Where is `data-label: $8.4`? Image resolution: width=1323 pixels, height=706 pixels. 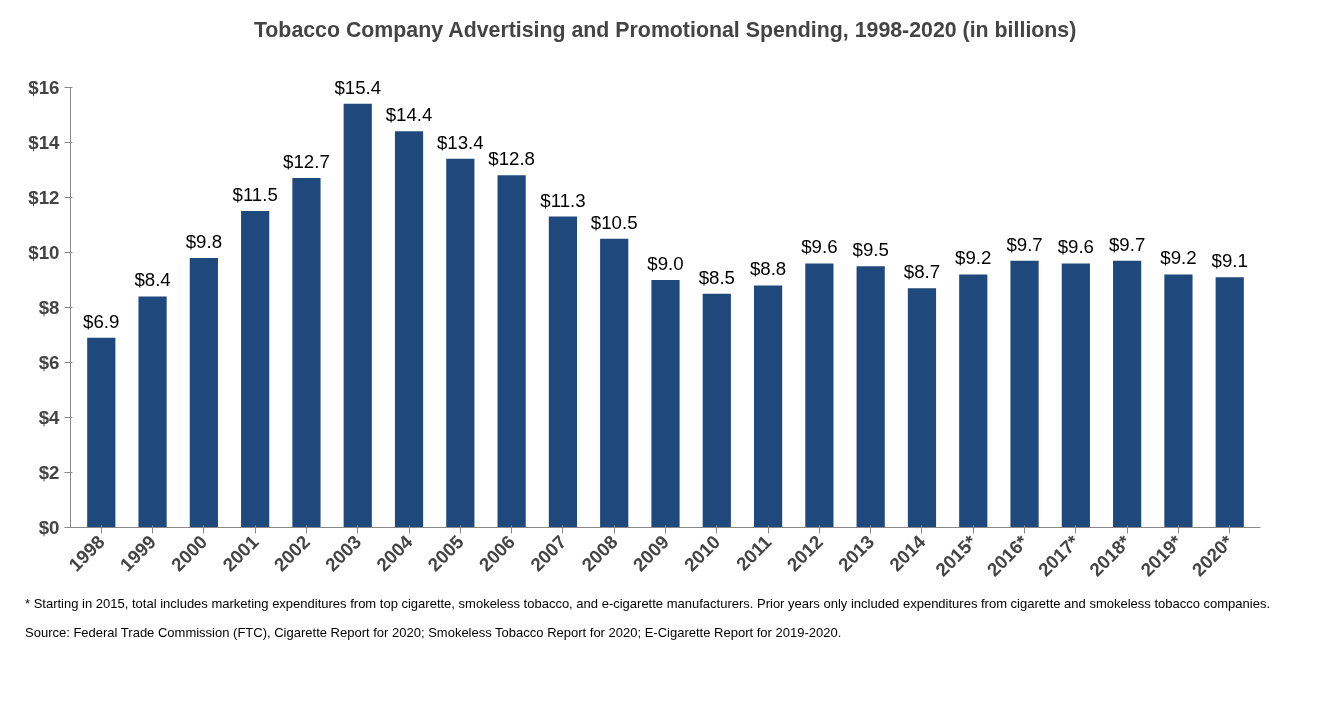 data-label: $8.4 is located at coordinates (152, 280).